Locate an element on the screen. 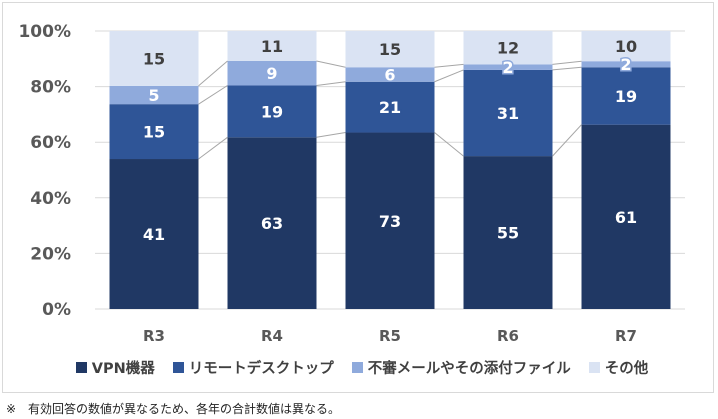 The width and height of the screenshot is (718, 419). data-label: 9 is located at coordinates (271, 73).